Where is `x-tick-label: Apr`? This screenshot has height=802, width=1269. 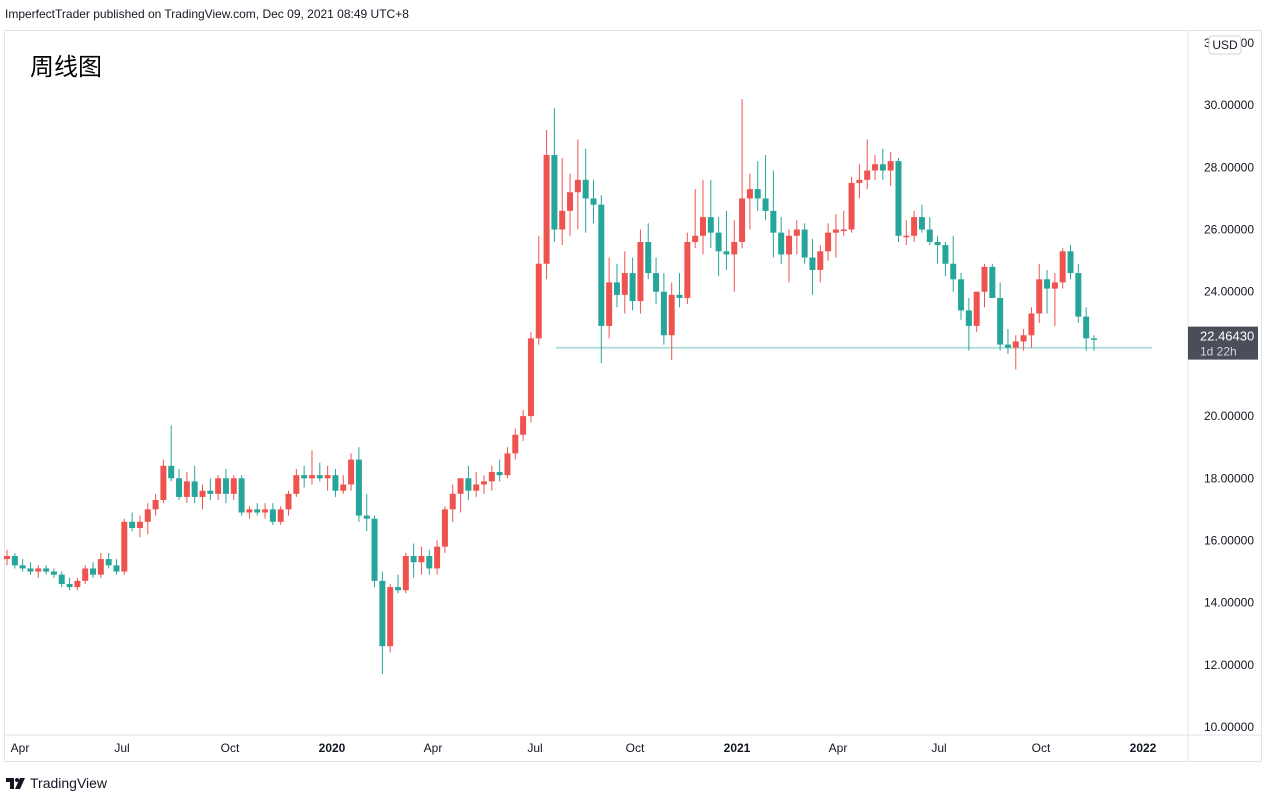
x-tick-label: Apr is located at coordinates (20, 748).